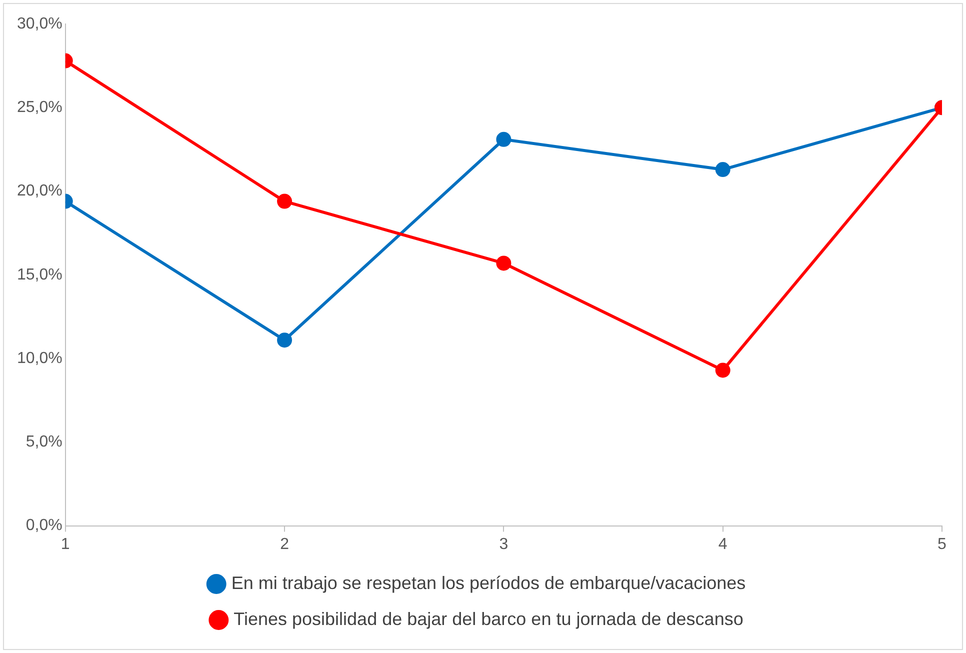 This screenshot has width=966, height=653. I want to click on x-tick-label: 3, so click(503, 544).